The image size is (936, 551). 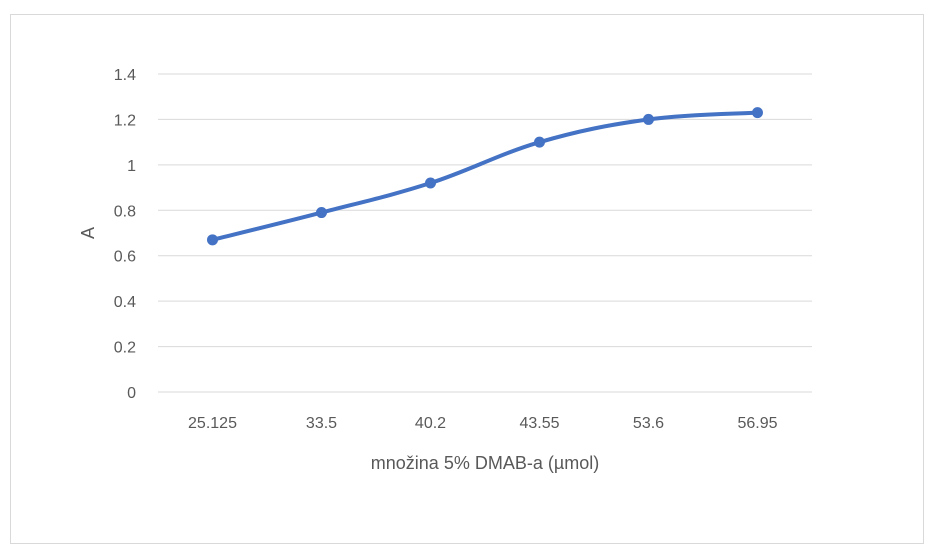 I want to click on y-tick-label: 1.4, so click(x=125, y=75).